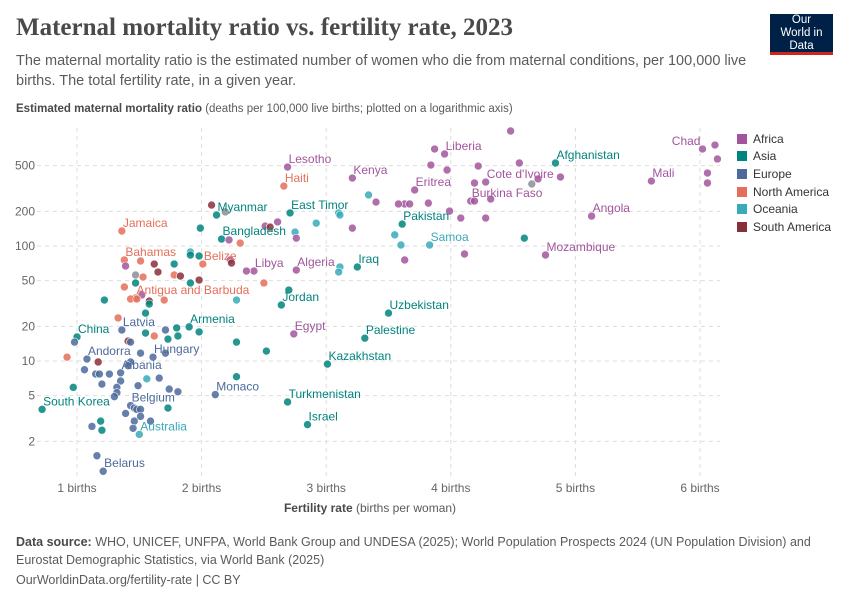 The image size is (850, 600). I want to click on source-label: Data source:, so click(54, 542).